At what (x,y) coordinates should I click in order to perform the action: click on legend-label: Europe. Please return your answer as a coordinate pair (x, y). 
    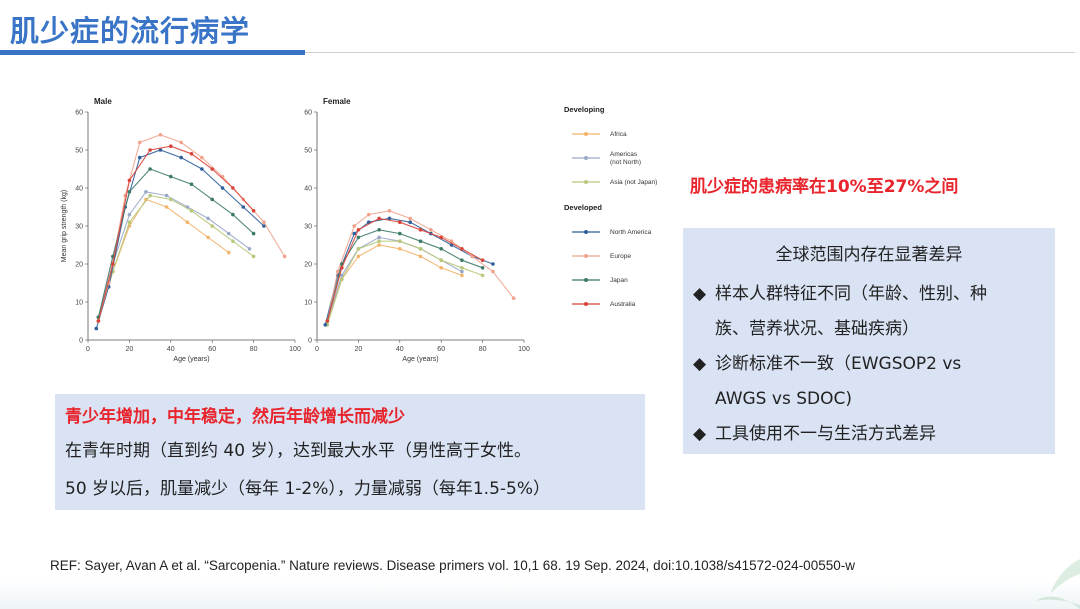
    Looking at the image, I should click on (620, 256).